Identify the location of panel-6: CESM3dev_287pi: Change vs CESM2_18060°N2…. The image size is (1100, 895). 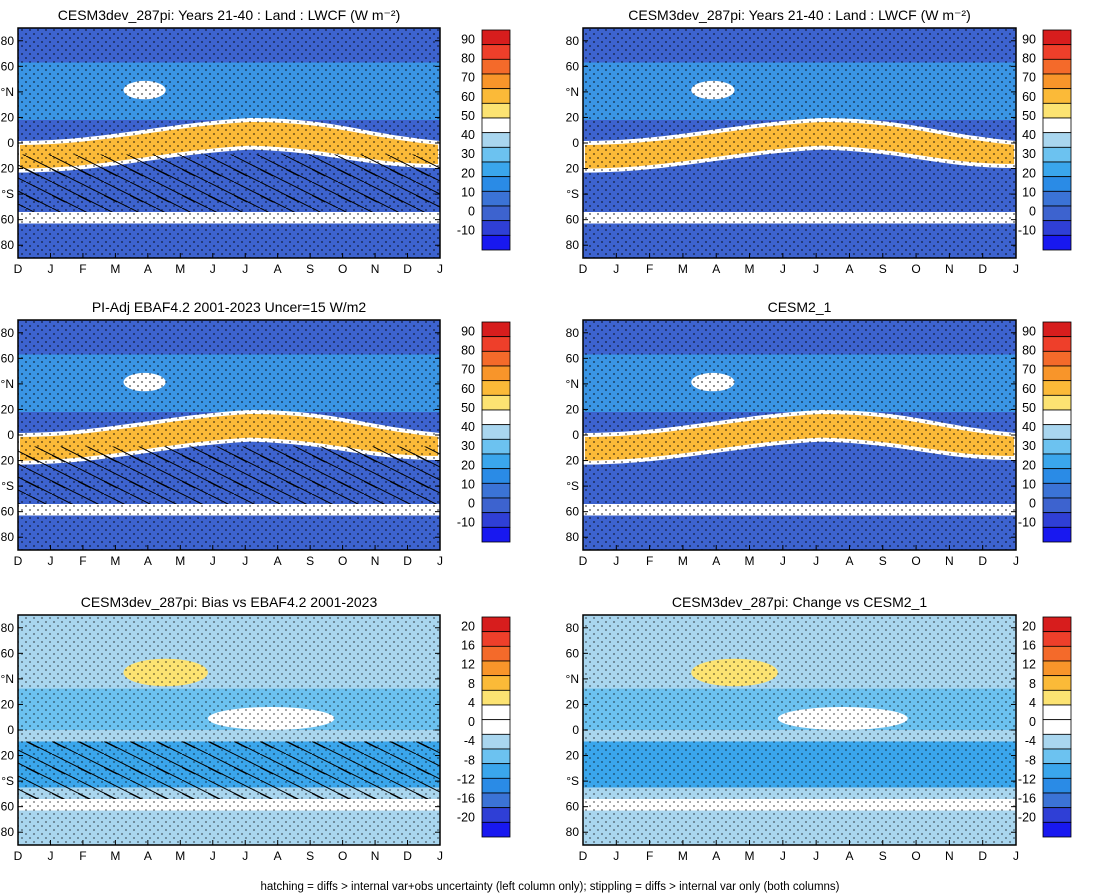
(819, 728).